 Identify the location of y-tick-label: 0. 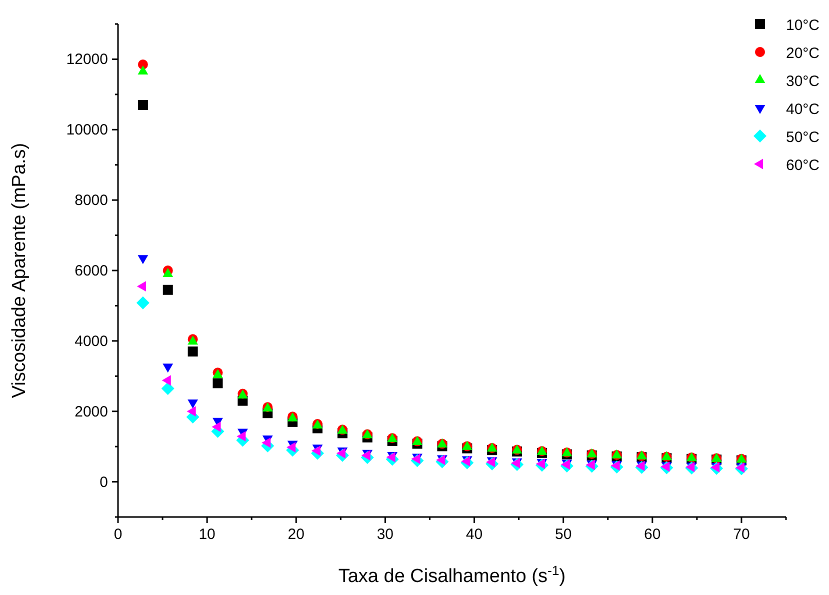
(104, 482).